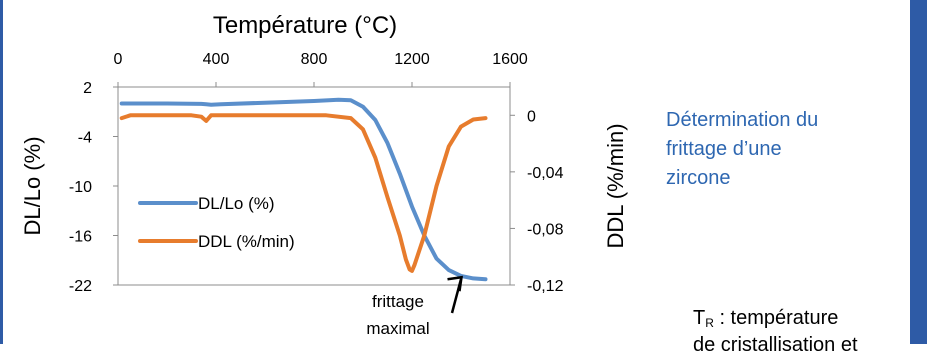 This screenshot has width=927, height=357. I want to click on tr-subscript: R, so click(709, 323).